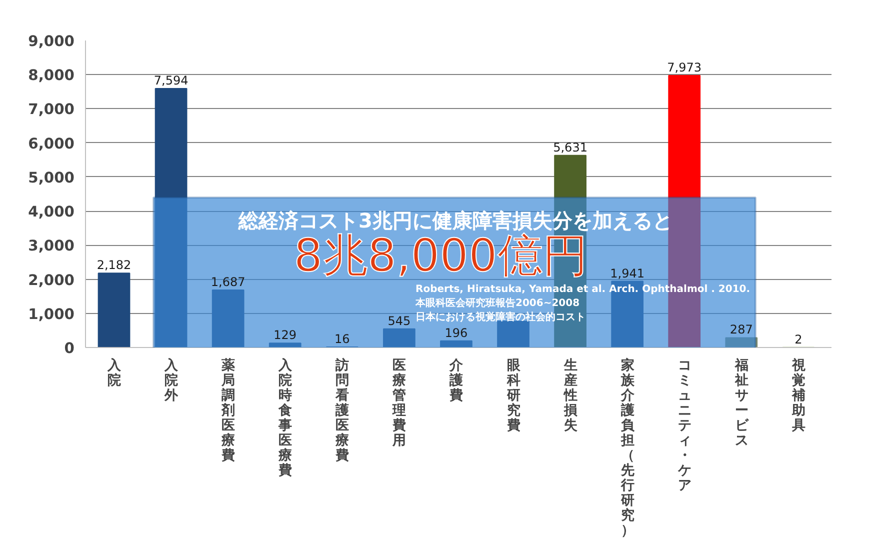 Image resolution: width=891 pixels, height=541 pixels. Describe the element at coordinates (285, 335) in the screenshot. I see `data-label: 129` at that location.